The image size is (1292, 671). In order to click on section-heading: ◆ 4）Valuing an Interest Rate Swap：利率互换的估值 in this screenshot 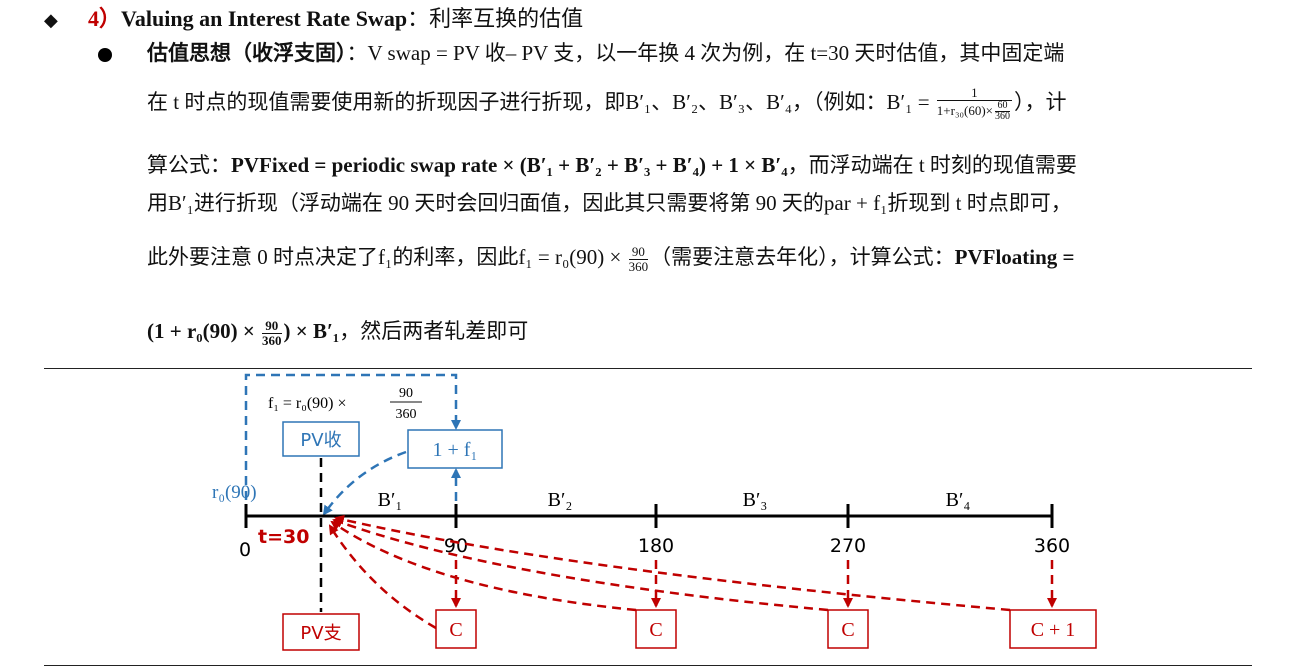, I will do `click(313, 19)`.